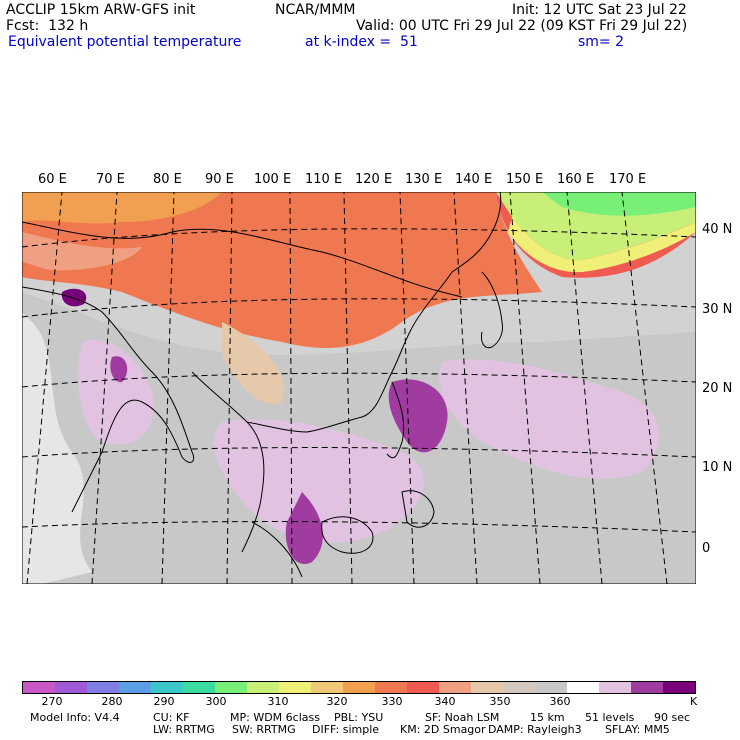  What do you see at coordinates (119, 369) in the screenshot?
I see `purple-india` at bounding box center [119, 369].